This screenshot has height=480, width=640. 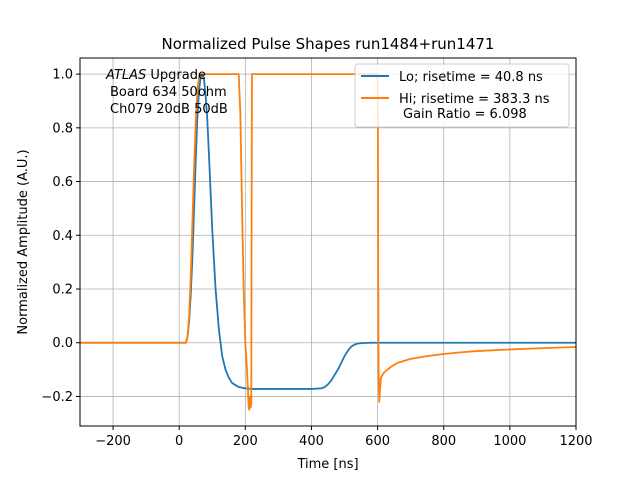 I want to click on y-tick-label: 0.2, so click(x=62, y=290).